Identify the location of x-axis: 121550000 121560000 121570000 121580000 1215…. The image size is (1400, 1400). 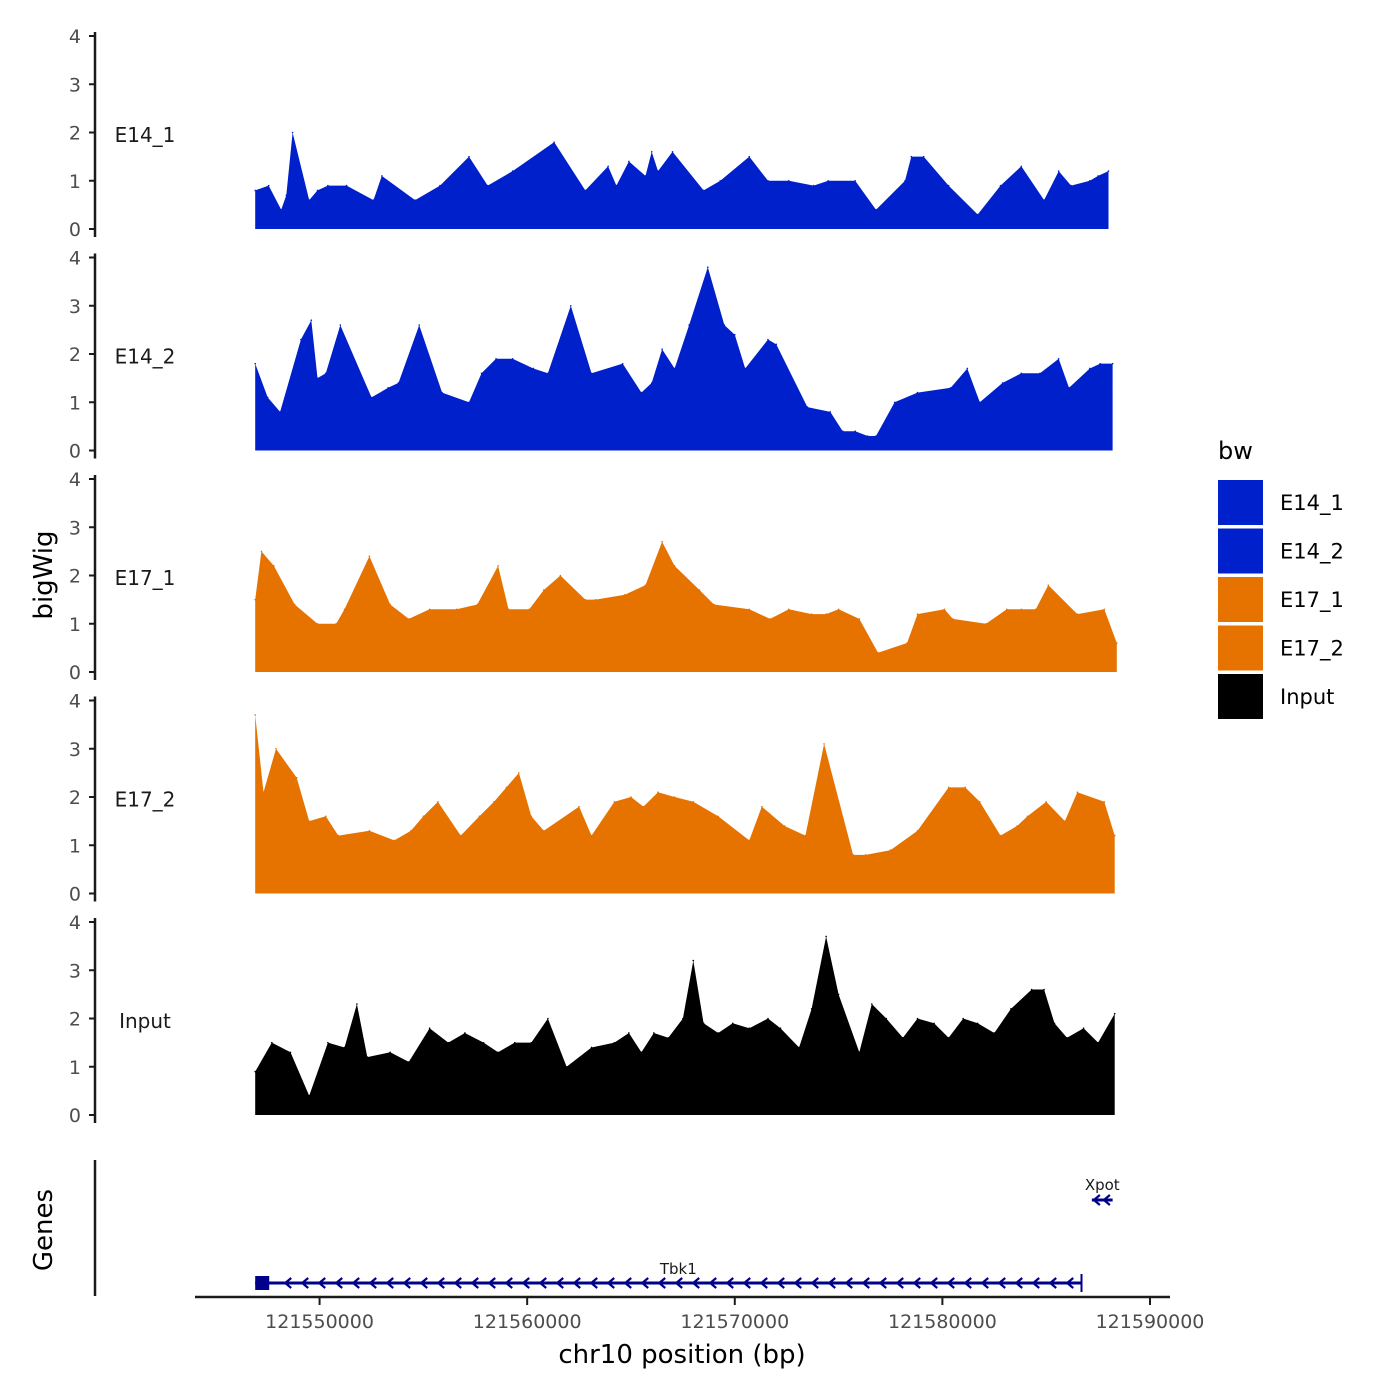
(699, 1314).